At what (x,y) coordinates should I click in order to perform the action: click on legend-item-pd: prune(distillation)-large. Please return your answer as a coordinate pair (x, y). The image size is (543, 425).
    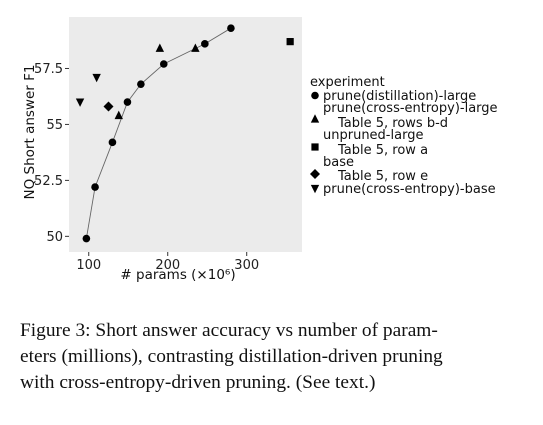
    Looking at the image, I should click on (393, 96).